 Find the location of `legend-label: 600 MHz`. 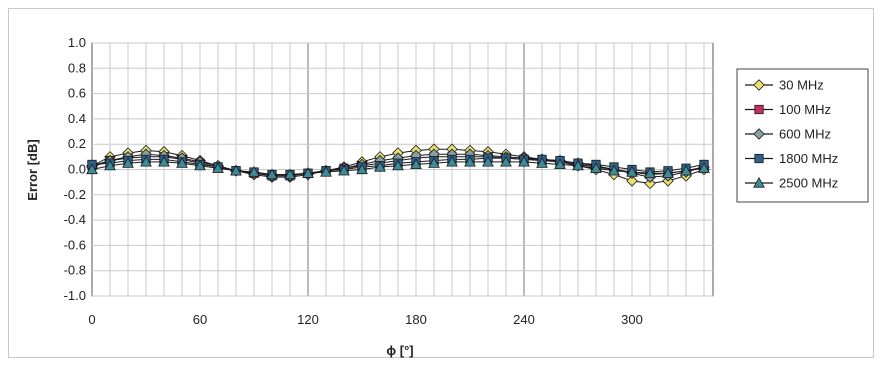

legend-label: 600 MHz is located at coordinates (805, 134).